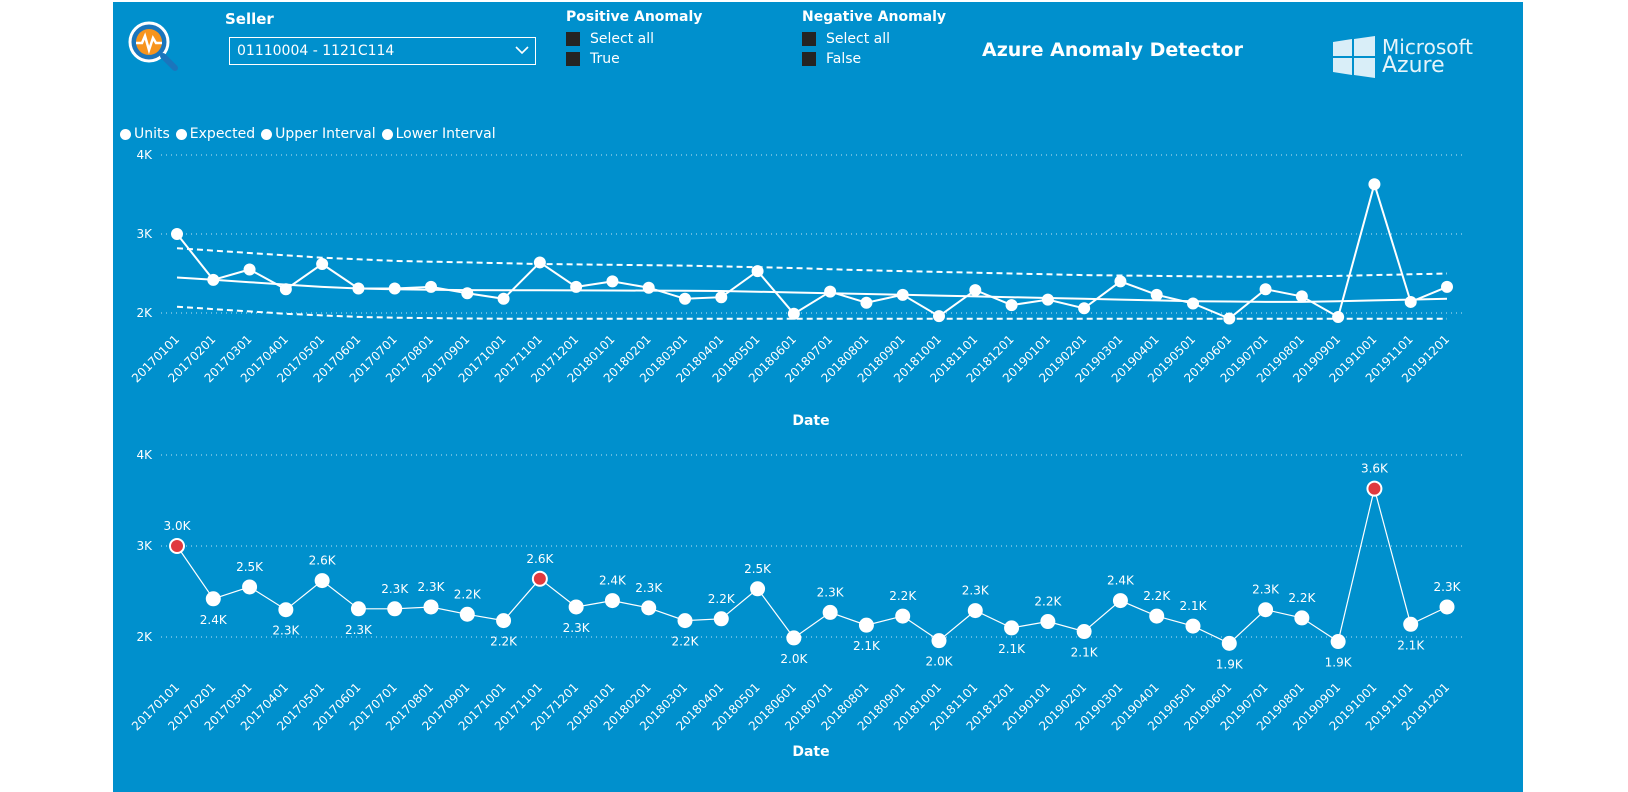  What do you see at coordinates (610, 39) in the screenshot?
I see `positive-select-all-option: Select all` at bounding box center [610, 39].